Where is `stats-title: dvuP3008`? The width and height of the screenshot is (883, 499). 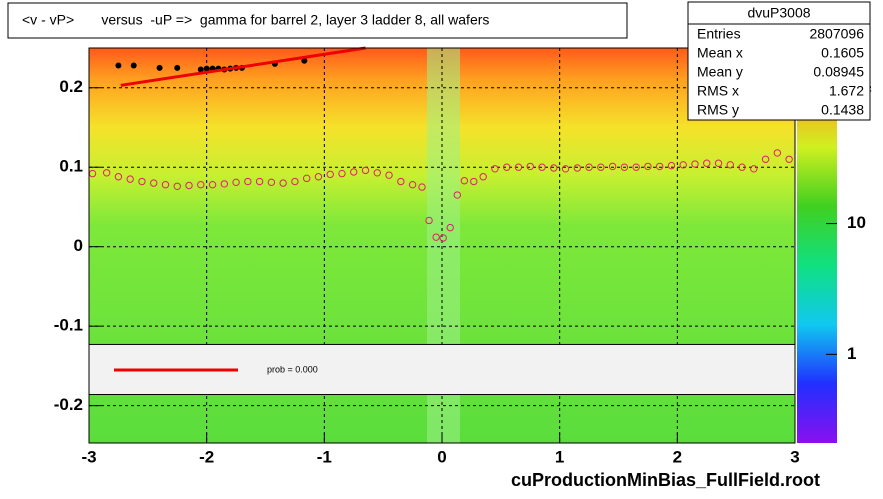
stats-title: dvuP3008 is located at coordinates (778, 13).